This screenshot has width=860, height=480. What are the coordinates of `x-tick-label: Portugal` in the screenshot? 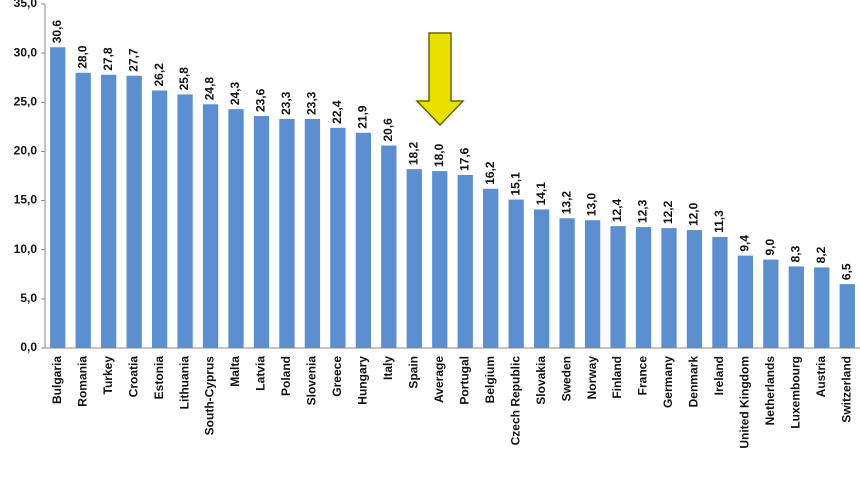 It's located at (464, 380).